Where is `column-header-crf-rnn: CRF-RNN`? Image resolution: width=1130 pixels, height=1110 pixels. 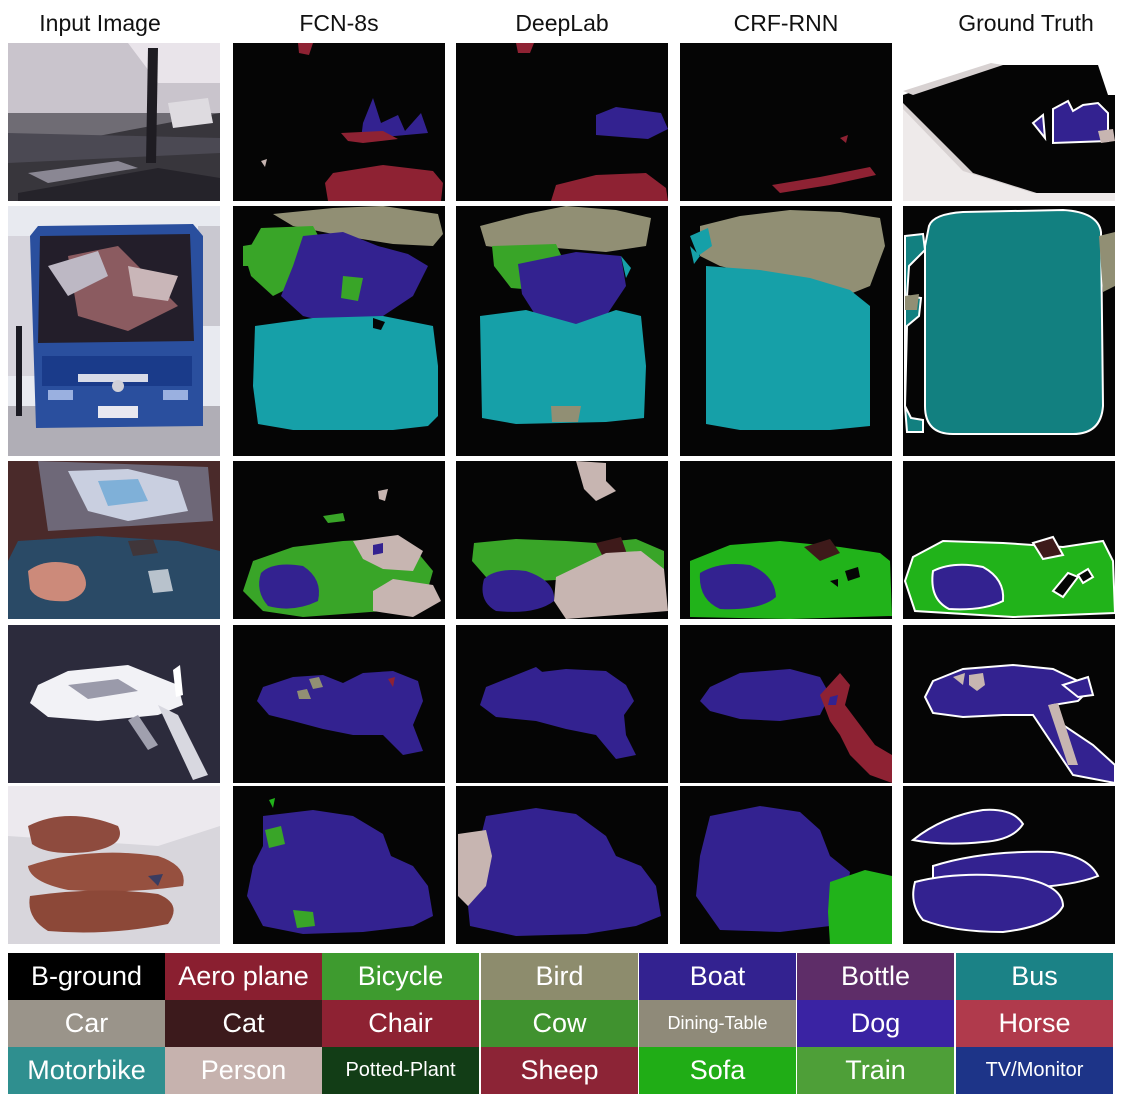 column-header-crf-rnn: CRF-RNN is located at coordinates (786, 23).